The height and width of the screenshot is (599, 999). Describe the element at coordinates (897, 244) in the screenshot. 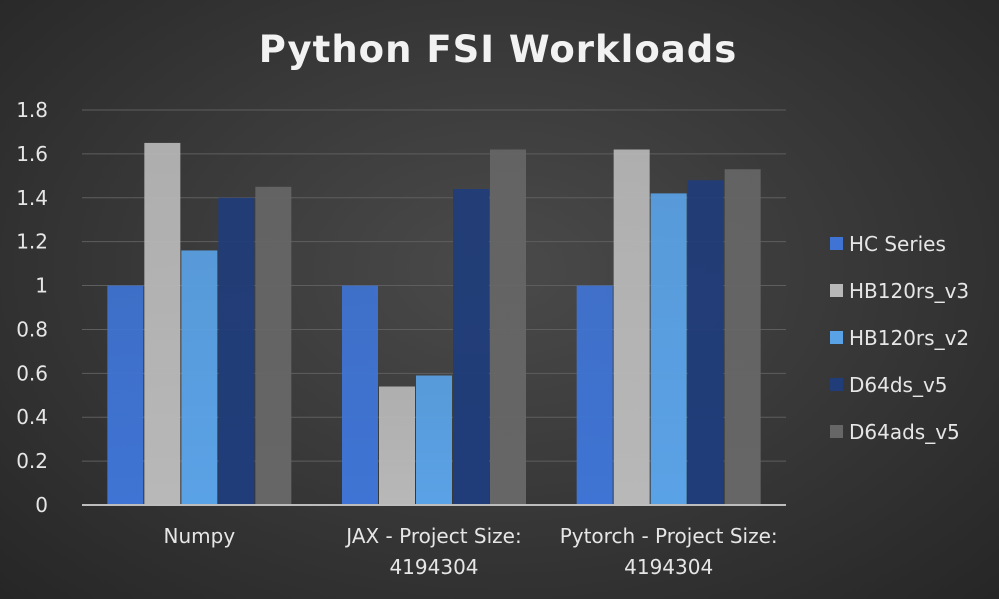

I see `legend-label: HC Series` at that location.